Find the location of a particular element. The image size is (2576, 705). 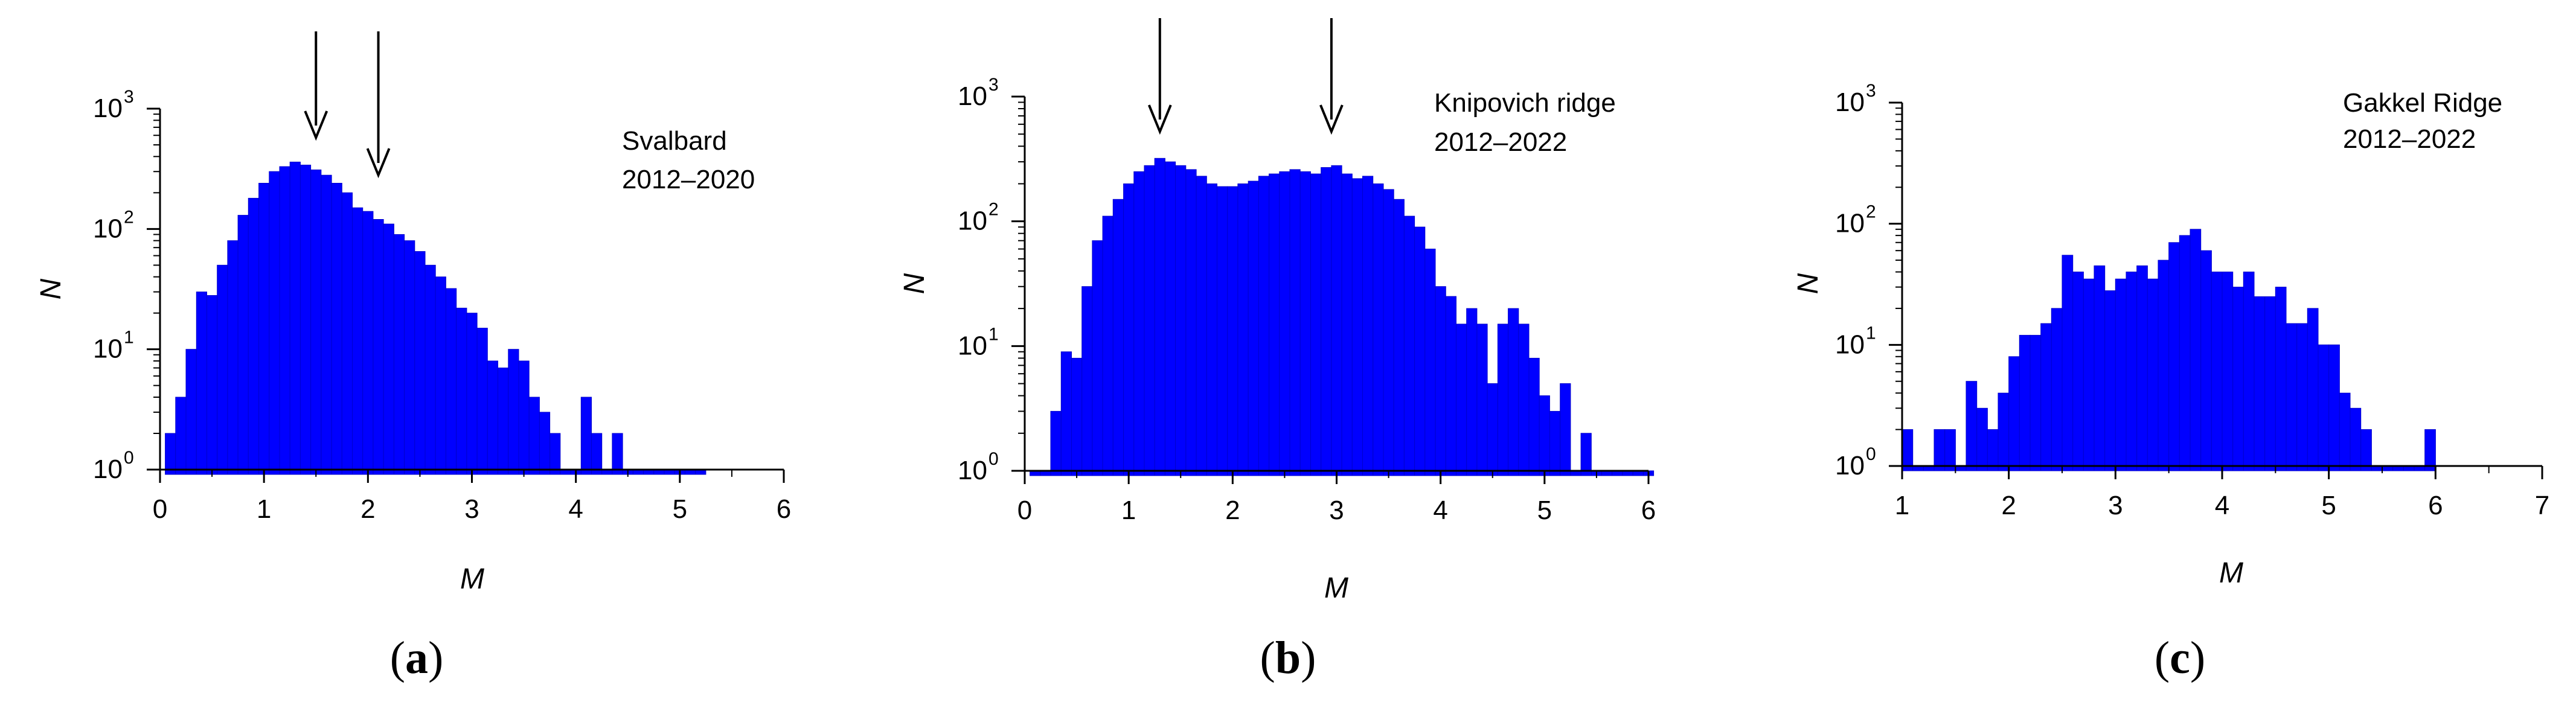

y-axis-label-b: N is located at coordinates (915, 283).